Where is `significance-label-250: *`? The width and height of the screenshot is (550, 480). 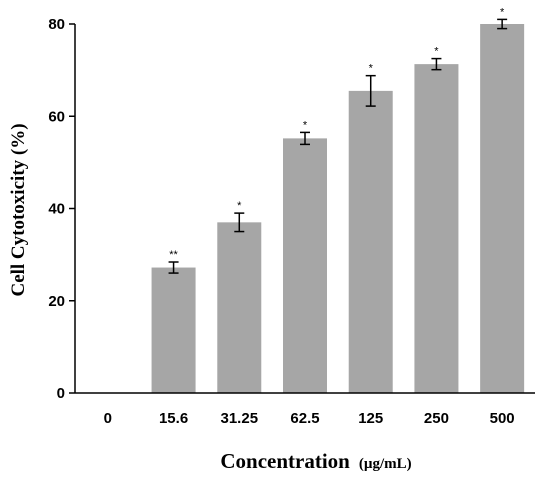 significance-label-250: * is located at coordinates (436, 52).